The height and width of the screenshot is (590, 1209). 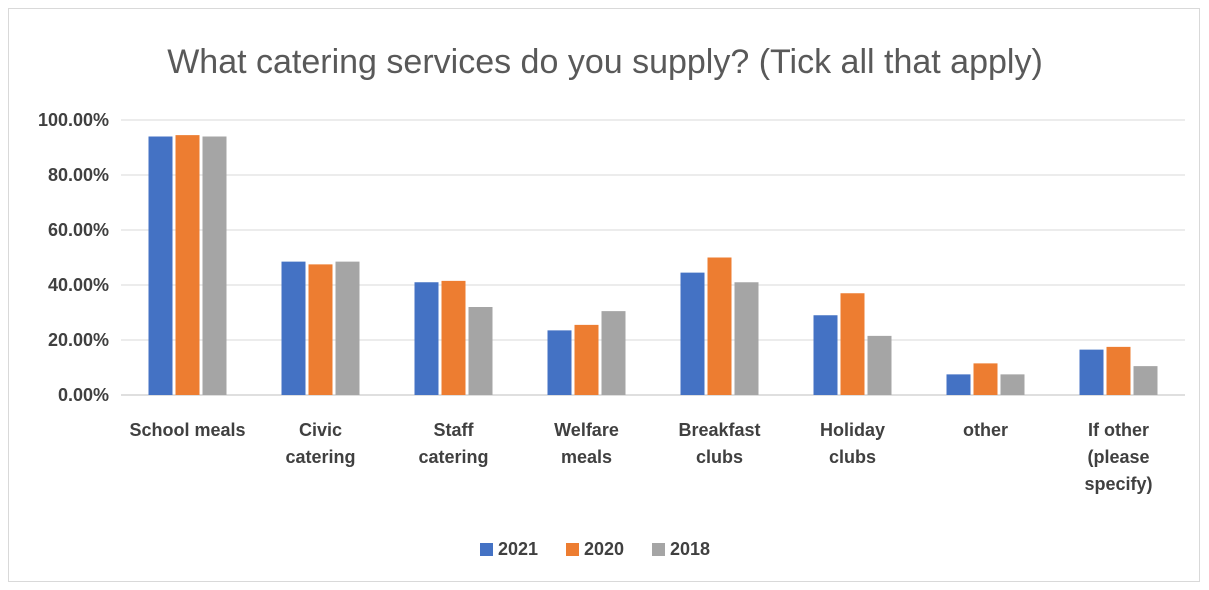 What do you see at coordinates (78, 285) in the screenshot?
I see `y-tick-label: 40.00%` at bounding box center [78, 285].